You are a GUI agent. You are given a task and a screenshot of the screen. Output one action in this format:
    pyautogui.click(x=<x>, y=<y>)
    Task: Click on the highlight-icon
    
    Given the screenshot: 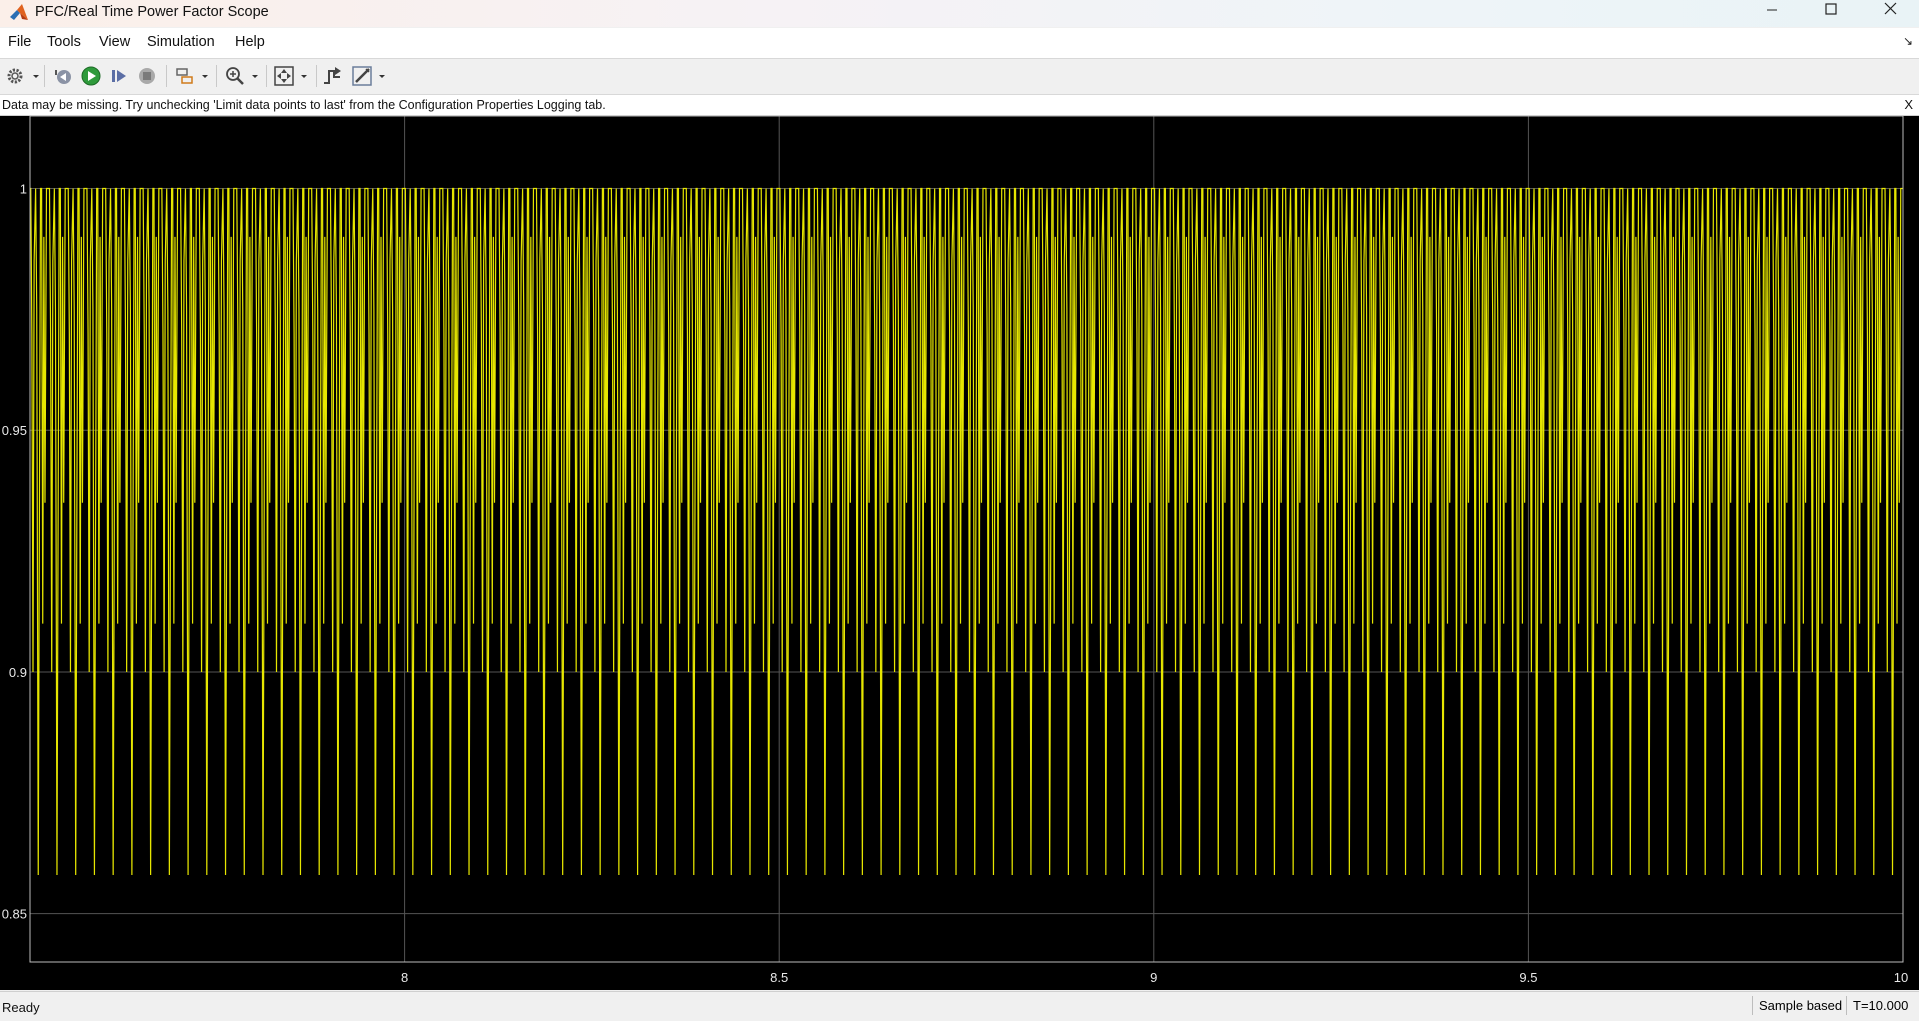 What is the action you would take?
    pyautogui.click(x=192, y=76)
    